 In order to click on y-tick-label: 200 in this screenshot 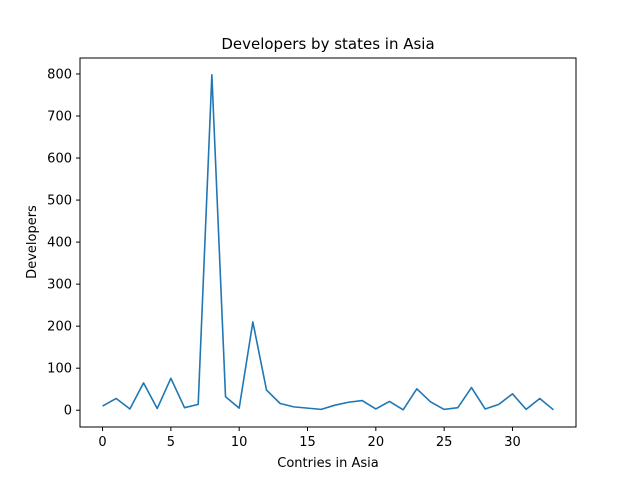, I will do `click(59, 327)`.